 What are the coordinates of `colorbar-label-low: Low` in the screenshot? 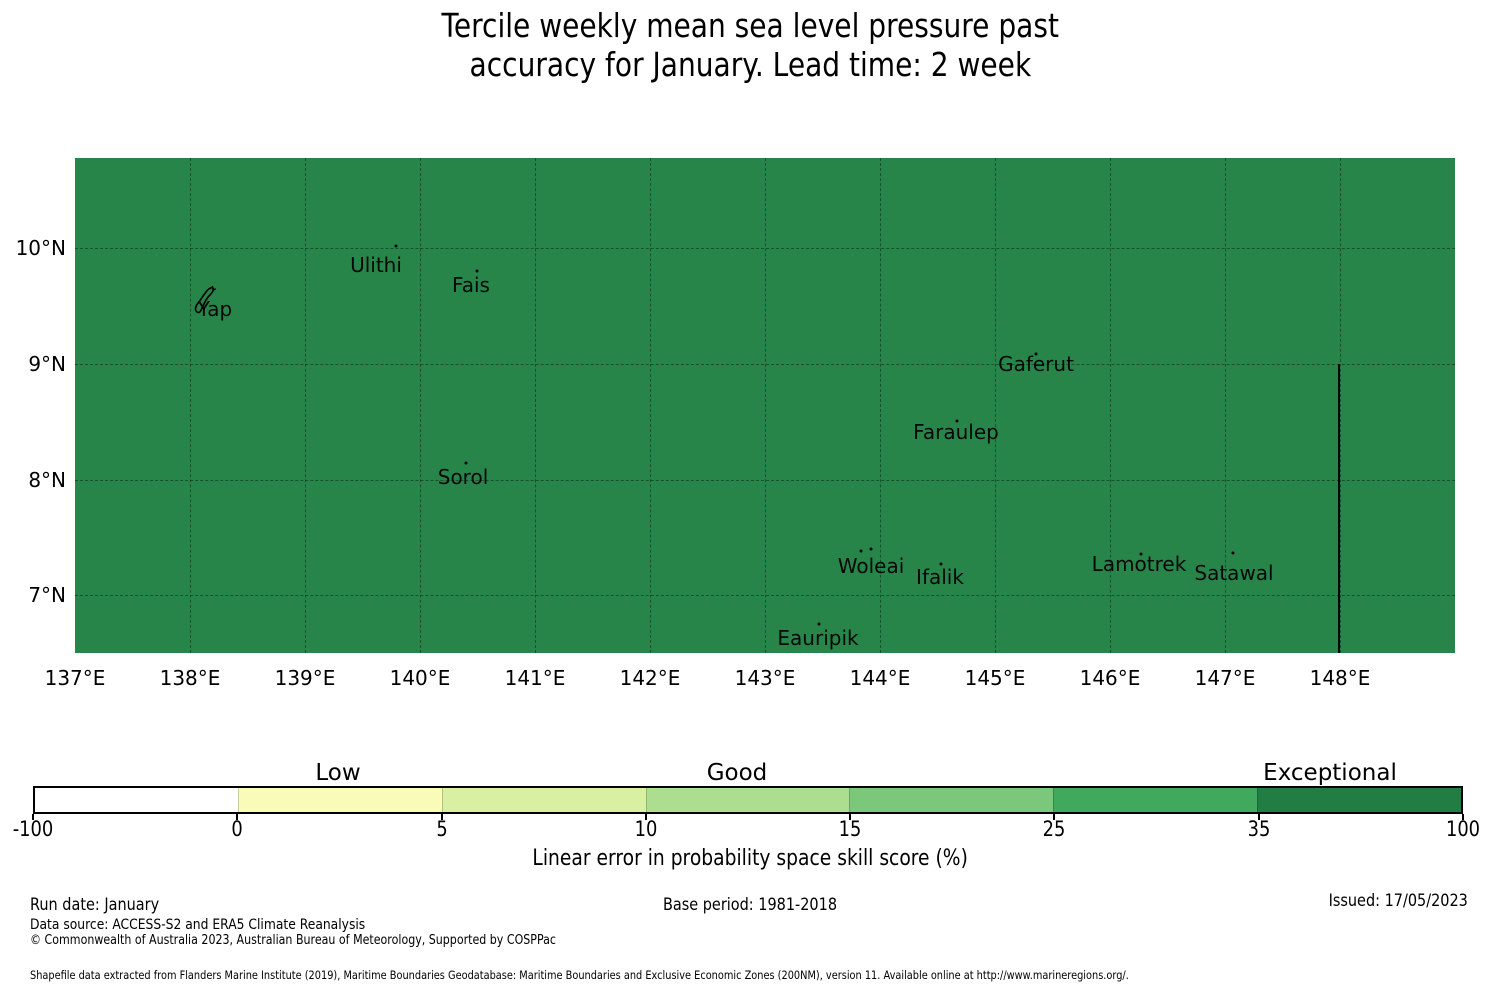 It's located at (338, 773).